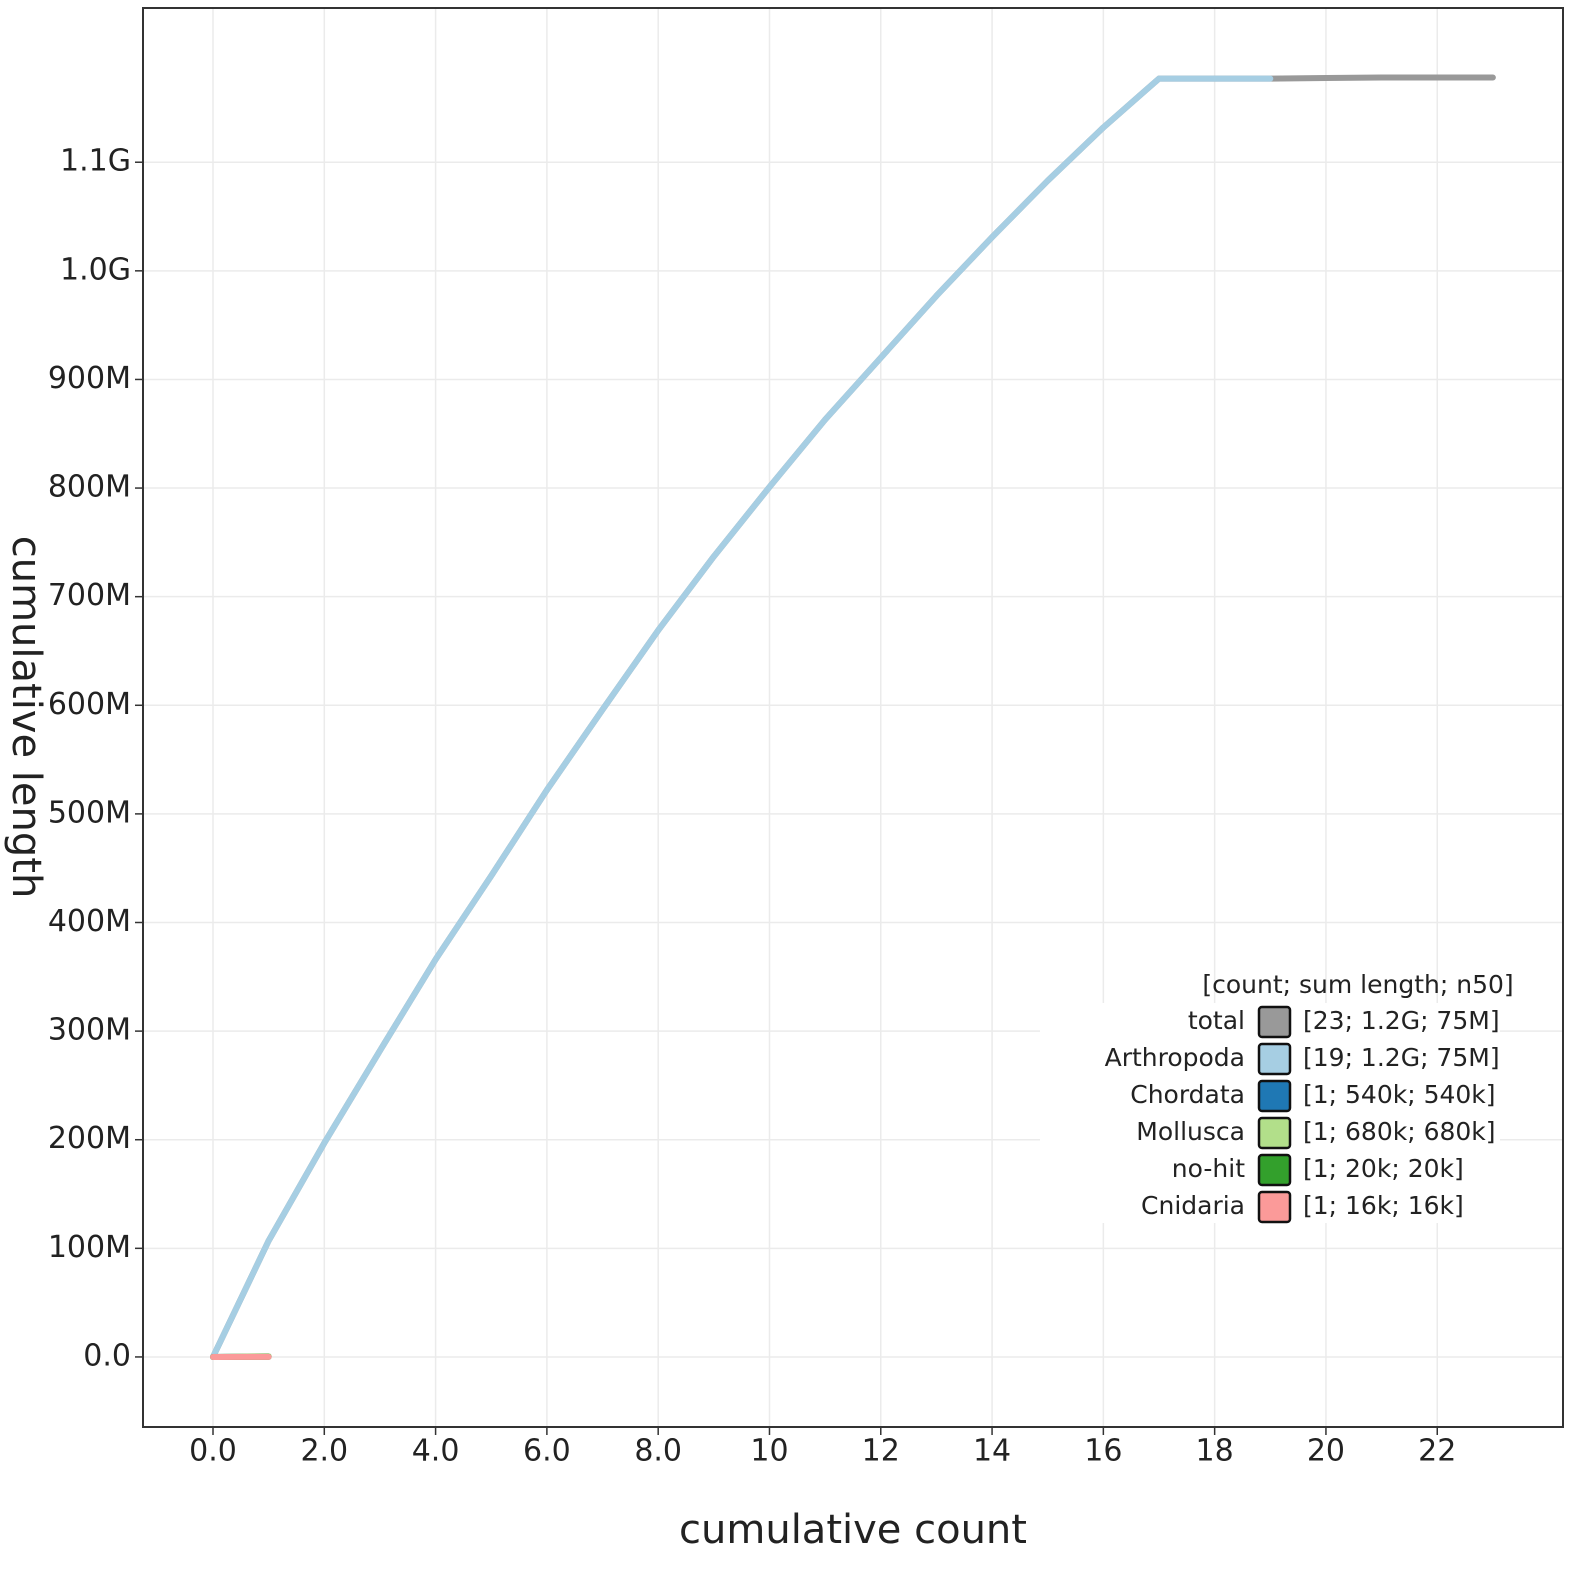 This screenshot has height=1572, width=1587. Describe the element at coordinates (89, 1030) in the screenshot. I see `y-tick-label: 300M` at that location.